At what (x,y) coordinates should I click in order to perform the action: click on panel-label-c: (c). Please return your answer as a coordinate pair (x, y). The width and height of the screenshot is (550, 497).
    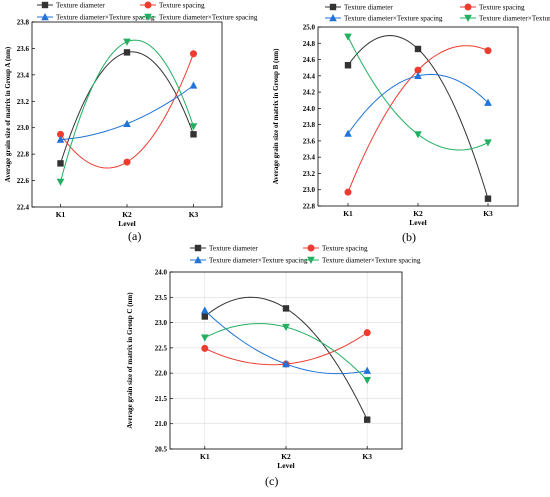
    Looking at the image, I should click on (272, 481).